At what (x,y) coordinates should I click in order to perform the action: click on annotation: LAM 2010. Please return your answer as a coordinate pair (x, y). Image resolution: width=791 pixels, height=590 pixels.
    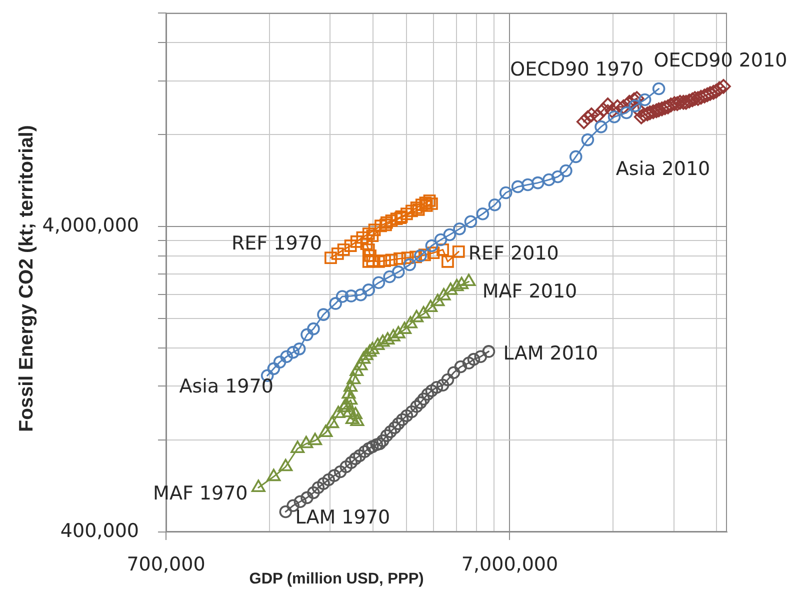
    Looking at the image, I should click on (550, 353).